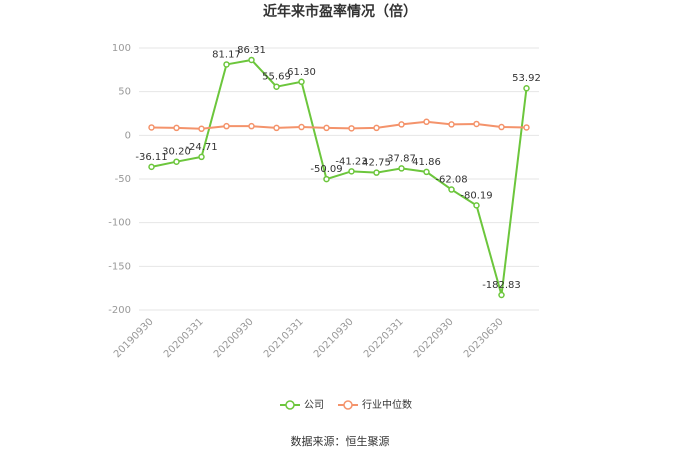 Image resolution: width=680 pixels, height=460 pixels. What do you see at coordinates (251, 50) in the screenshot?
I see `data-label: 86.31` at bounding box center [251, 50].